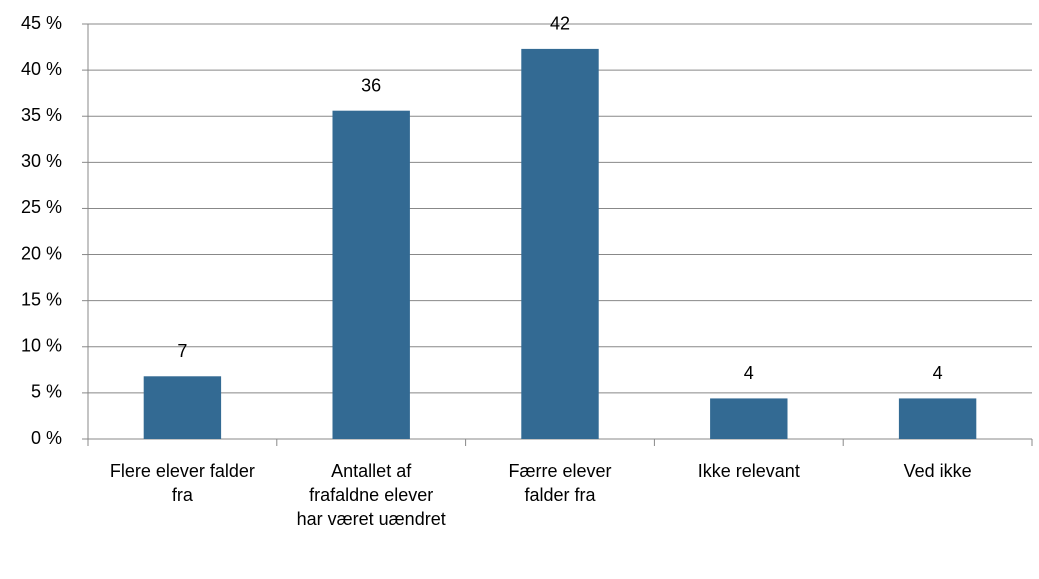 The height and width of the screenshot is (579, 1039). I want to click on y-tick-label: 10 %, so click(41, 346).